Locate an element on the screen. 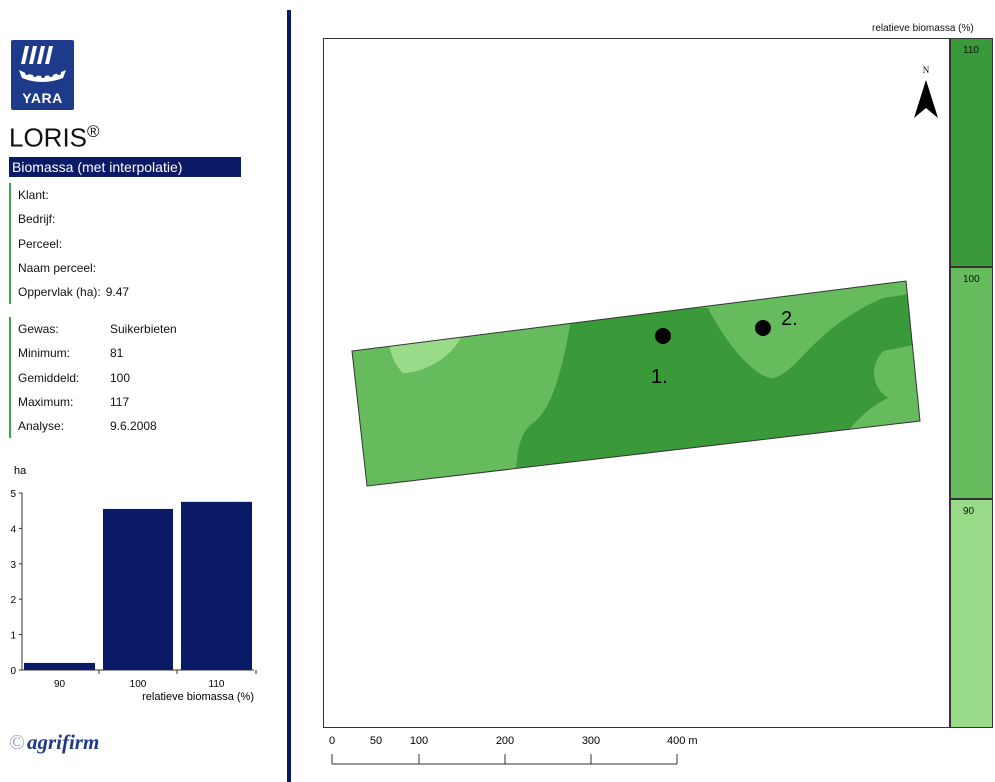 The image size is (995, 782). info-row-client: Klant: is located at coordinates (73, 195).